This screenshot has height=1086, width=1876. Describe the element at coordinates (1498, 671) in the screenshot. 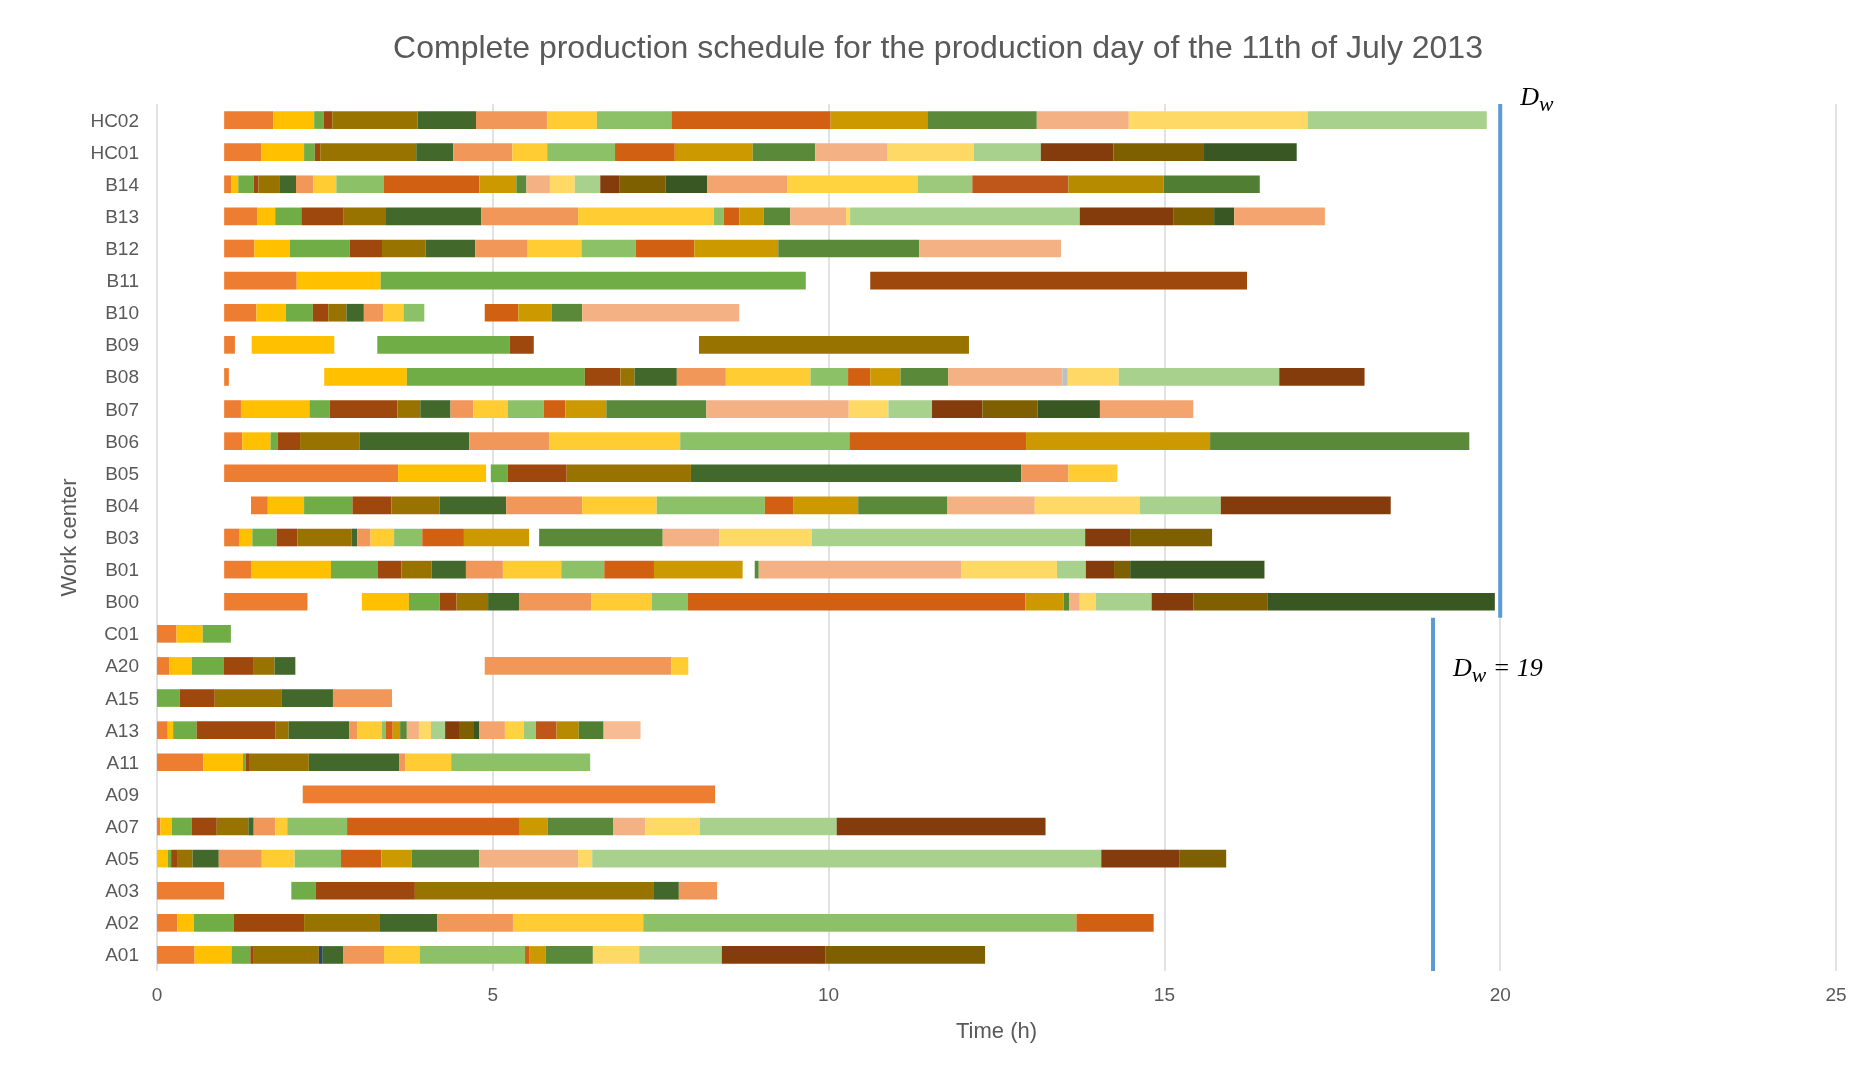

I see `ref-line-label: D$_{w}$ = 19` at that location.